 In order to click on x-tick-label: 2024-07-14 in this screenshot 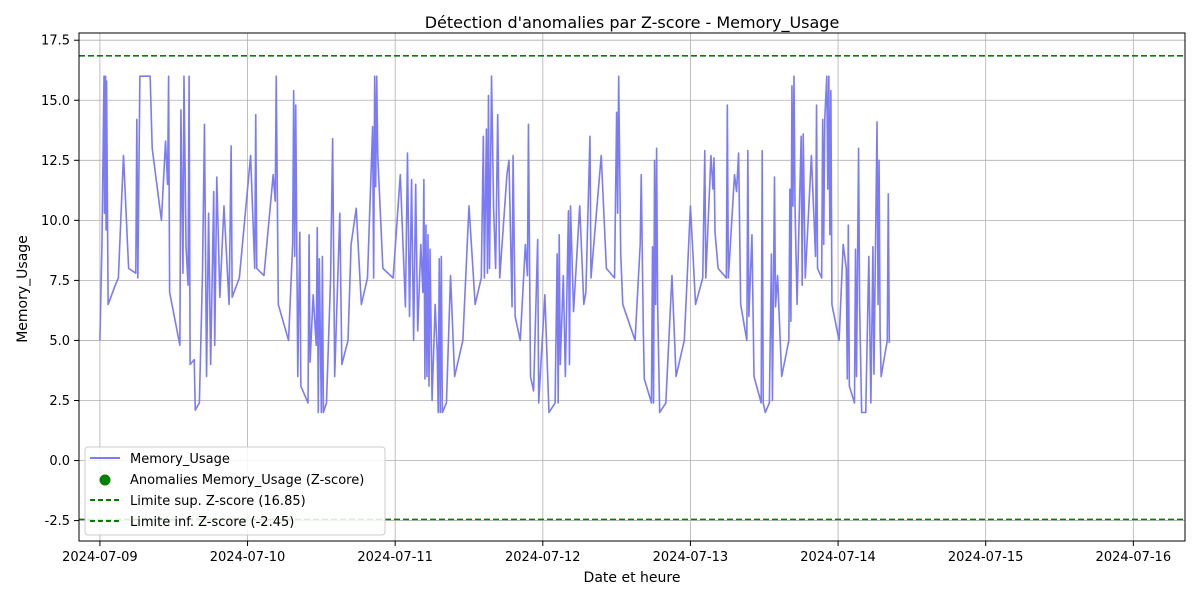, I will do `click(838, 557)`.